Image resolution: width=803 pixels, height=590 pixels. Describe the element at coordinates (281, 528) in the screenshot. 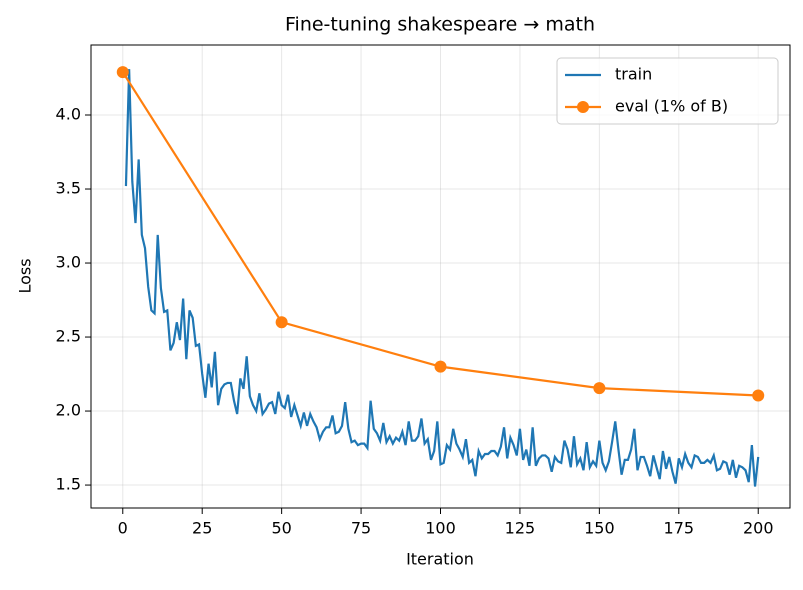

I see `x-tick-label: 50` at that location.